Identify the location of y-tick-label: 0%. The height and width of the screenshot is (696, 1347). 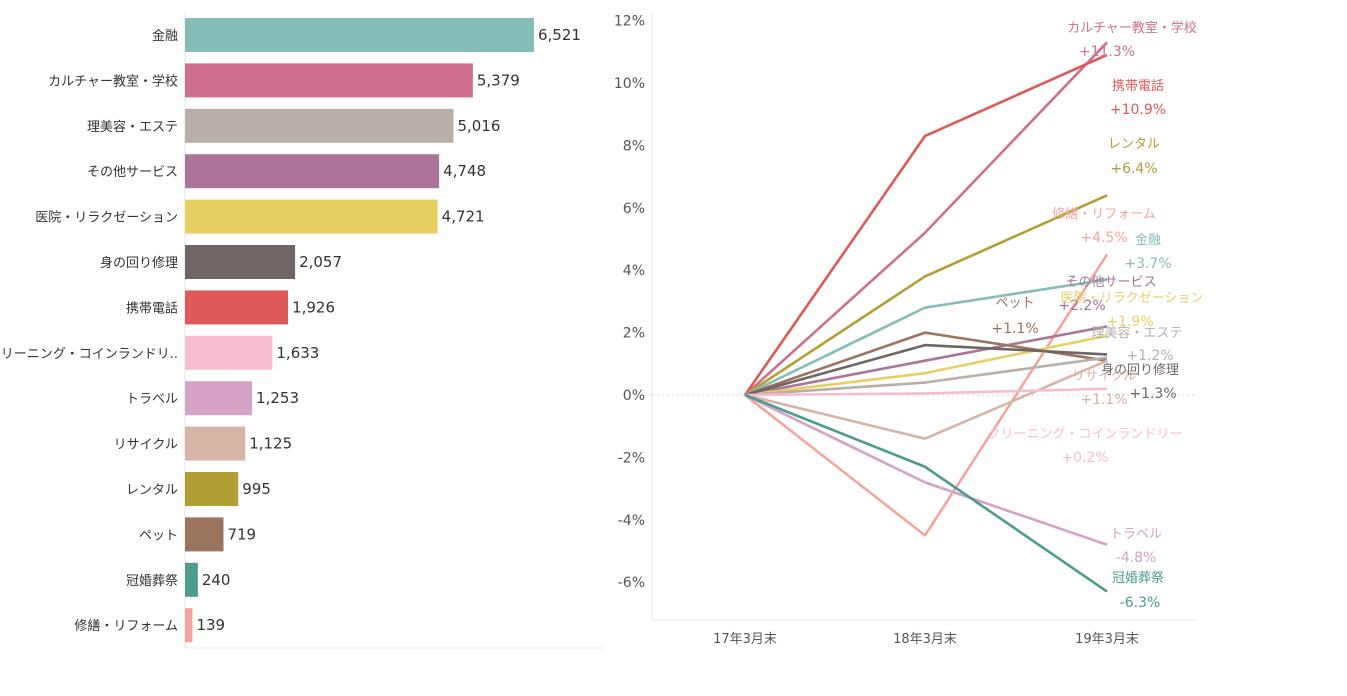
(634, 396).